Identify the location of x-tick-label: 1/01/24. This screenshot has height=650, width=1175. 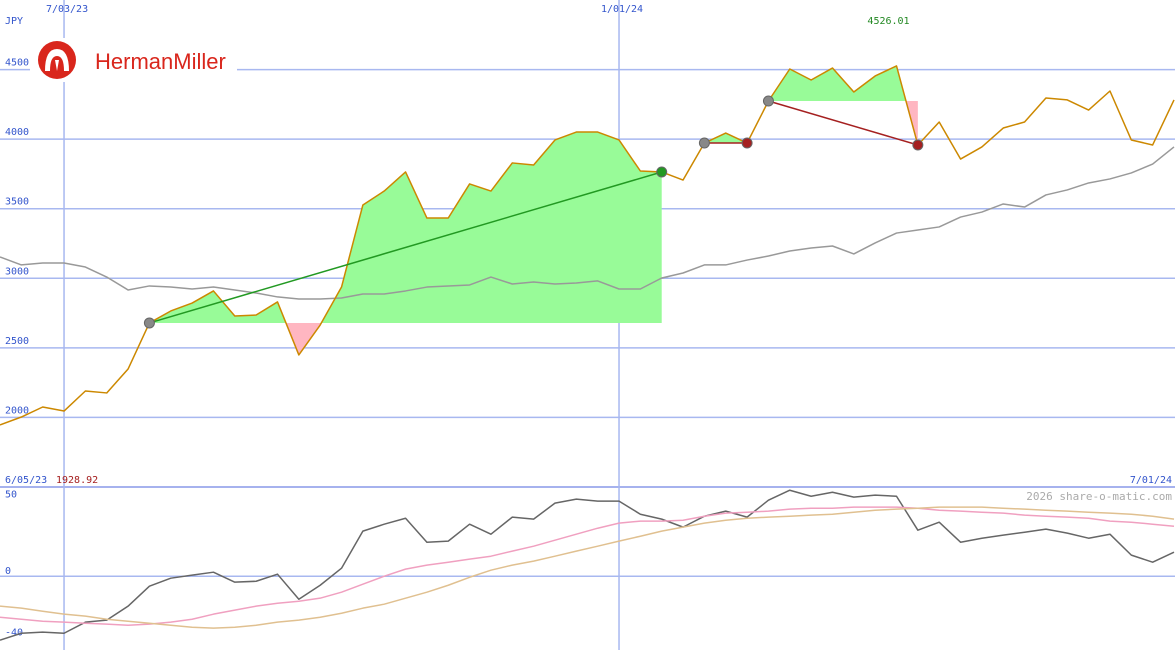
(622, 9).